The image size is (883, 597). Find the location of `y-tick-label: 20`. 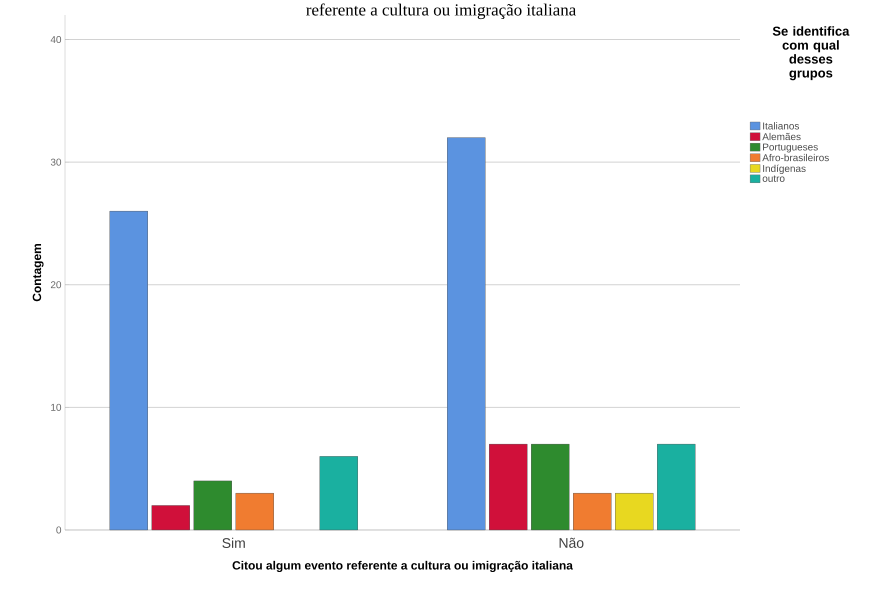

y-tick-label: 20 is located at coordinates (56, 284).